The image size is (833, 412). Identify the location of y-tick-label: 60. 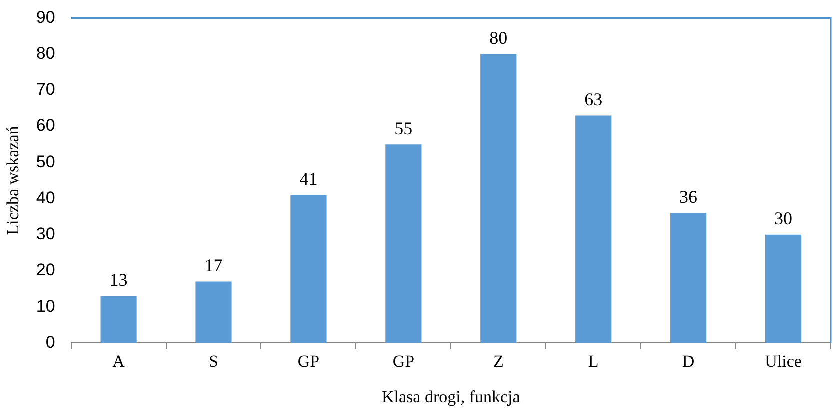
(46, 126).